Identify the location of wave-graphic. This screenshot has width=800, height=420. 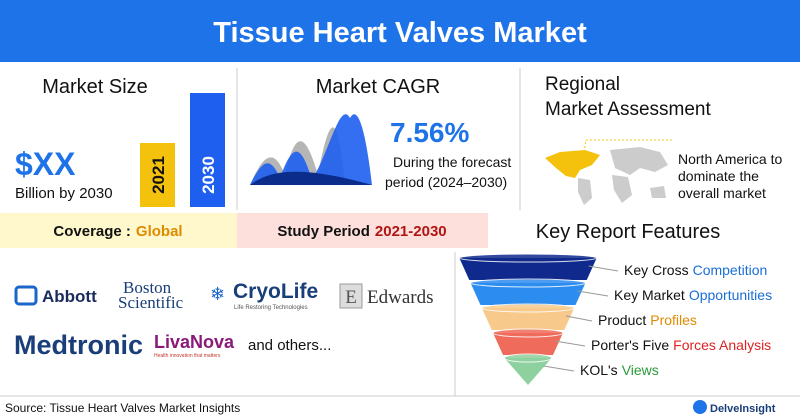
(311, 149).